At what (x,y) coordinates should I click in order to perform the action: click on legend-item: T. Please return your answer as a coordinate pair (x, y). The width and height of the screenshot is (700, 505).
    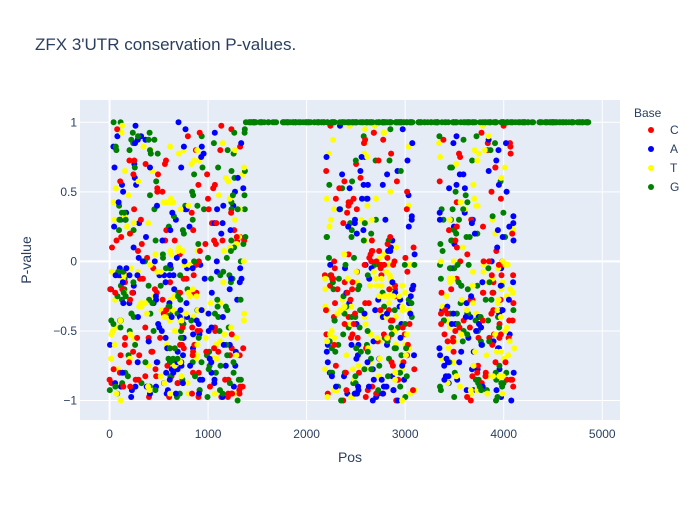
    Looking at the image, I should click on (663, 168).